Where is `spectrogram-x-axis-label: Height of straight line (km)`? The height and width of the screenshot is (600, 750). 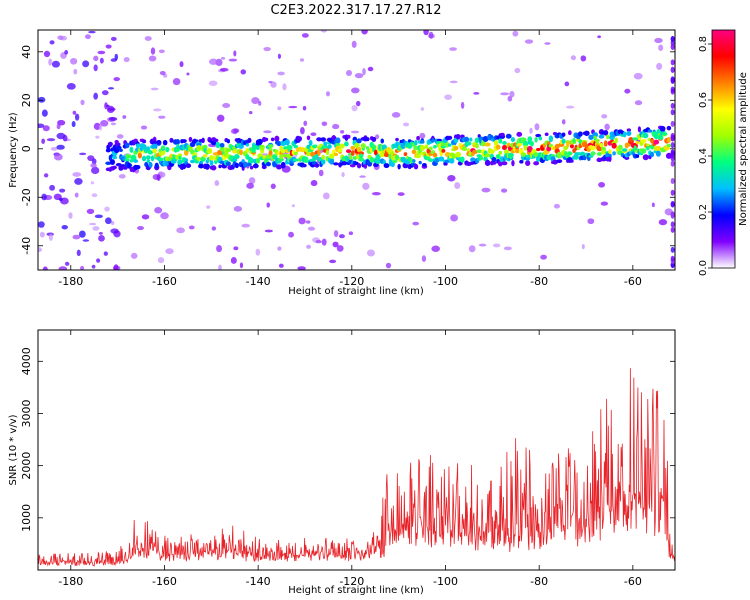 spectrogram-x-axis-label: Height of straight line (km) is located at coordinates (356, 291).